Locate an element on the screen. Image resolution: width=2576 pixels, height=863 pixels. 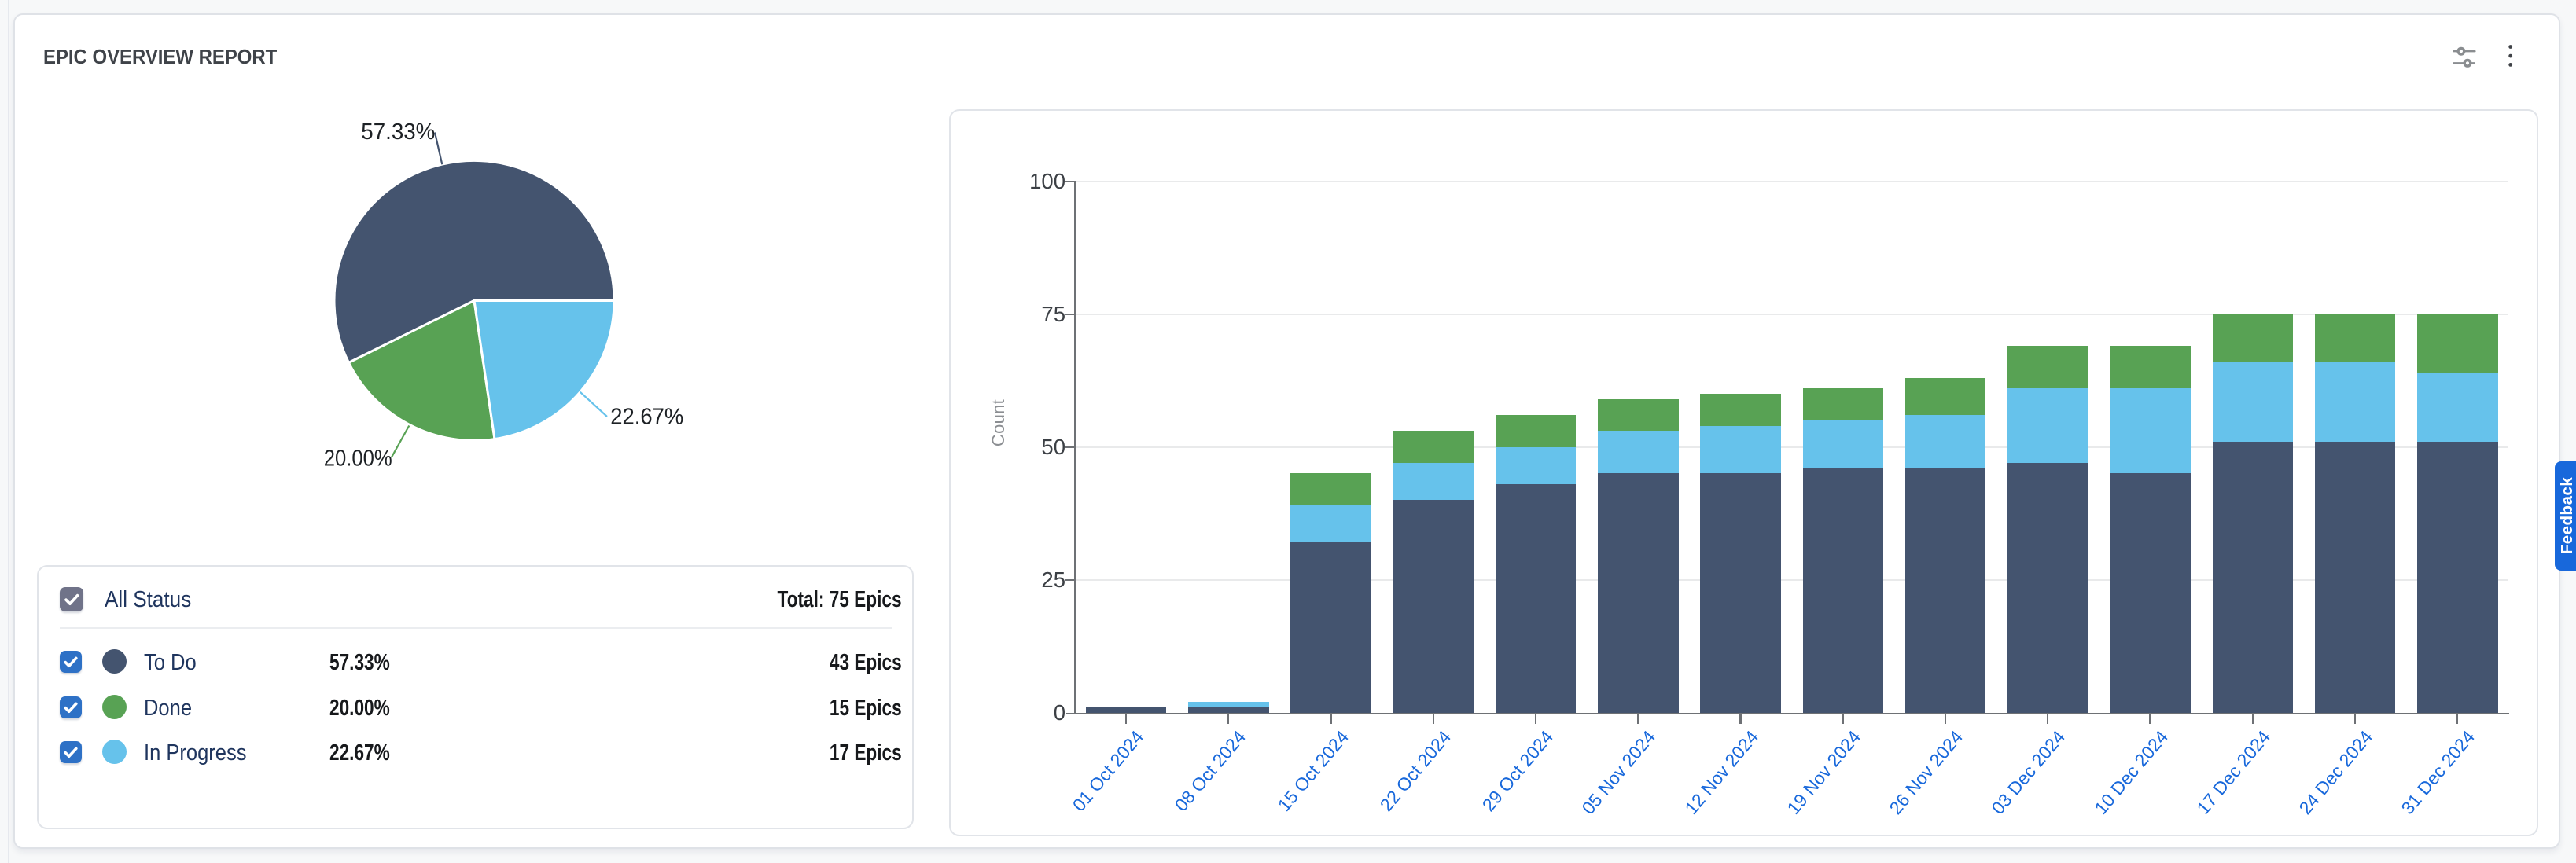
svg-text: 20.00% is located at coordinates (358, 458).